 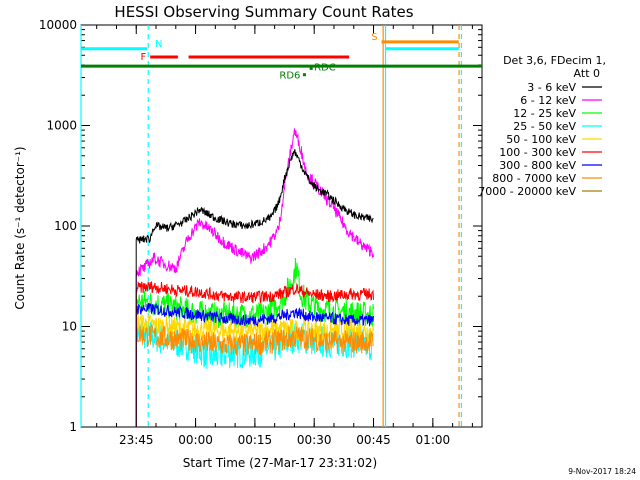 I want to click on flag-label: S, so click(x=374, y=37).